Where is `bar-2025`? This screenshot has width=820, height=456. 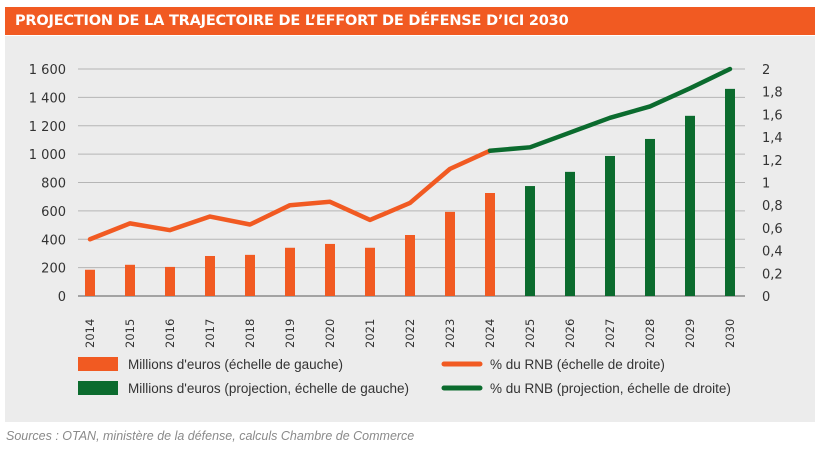 bar-2025 is located at coordinates (530, 241).